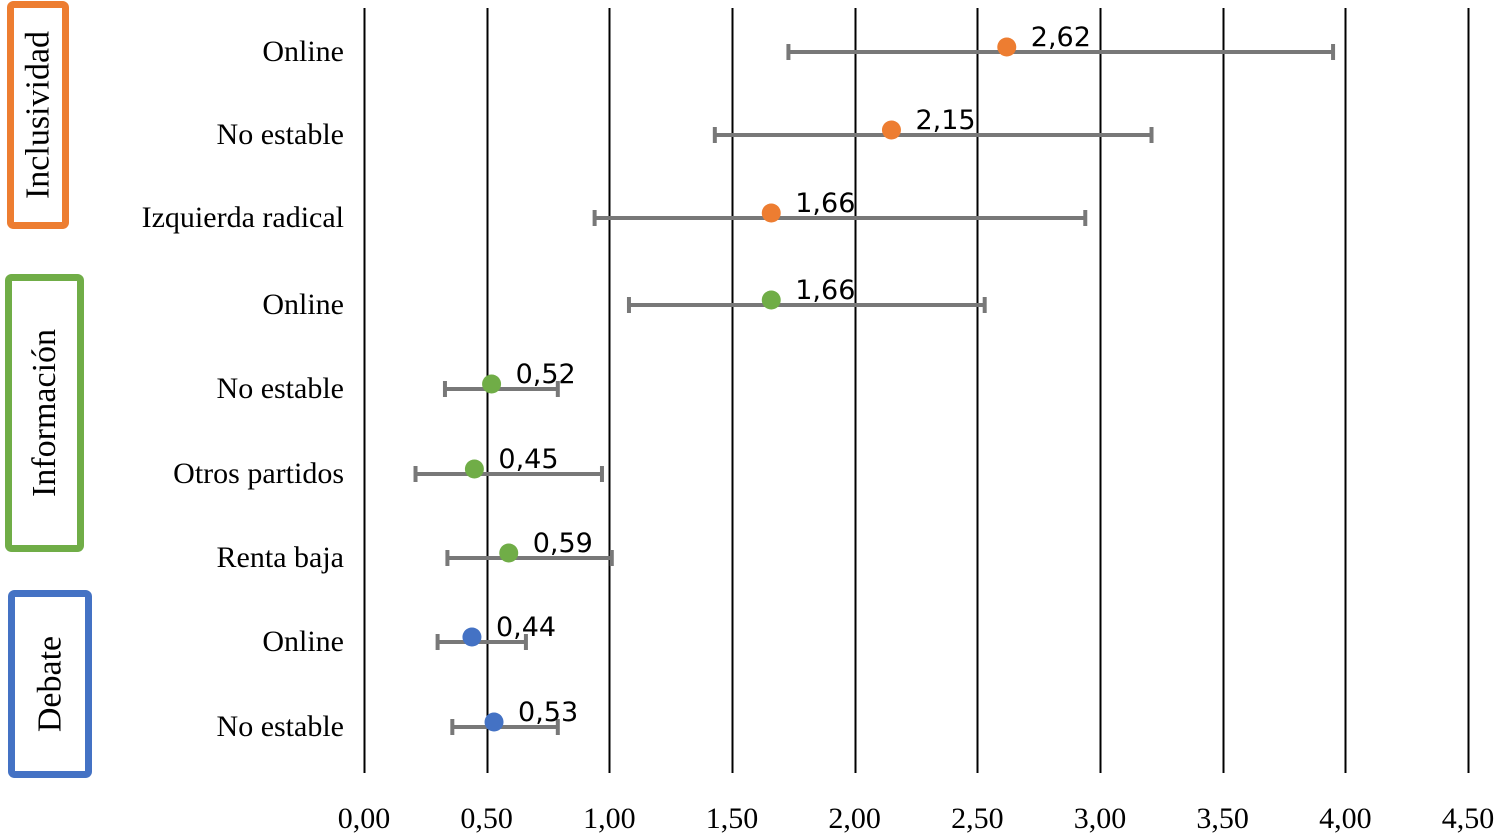  What do you see at coordinates (486, 818) in the screenshot?
I see `x-tick-label: 0,50` at bounding box center [486, 818].